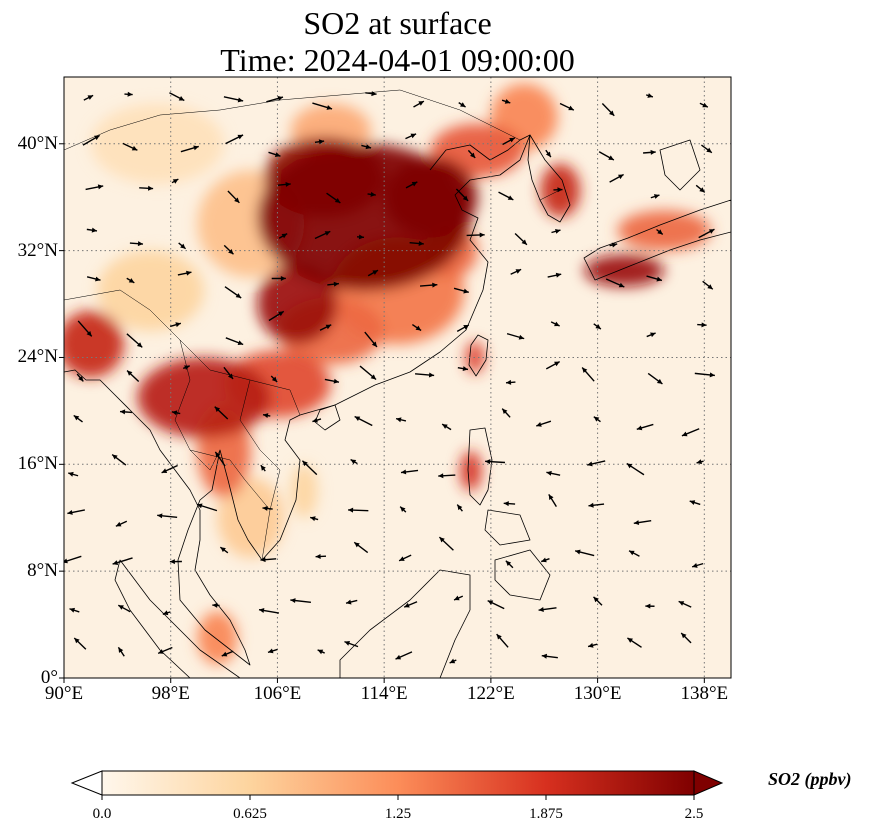 The width and height of the screenshot is (875, 836). What do you see at coordinates (170, 693) in the screenshot?
I see `lon-tick-label: 98°E` at bounding box center [170, 693].